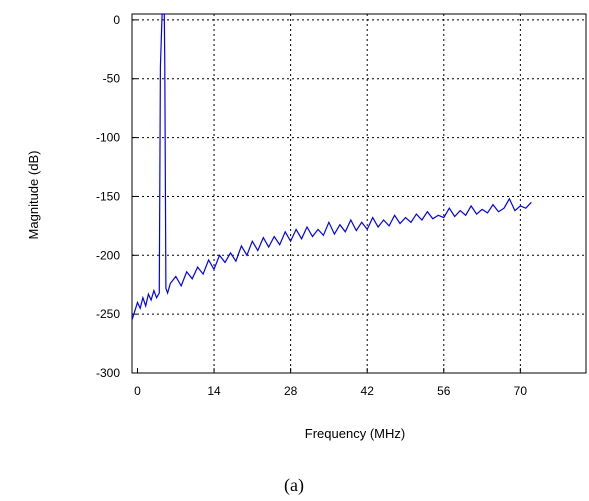 This screenshot has height=501, width=589. I want to click on y-tick-label: -200, so click(108, 255).